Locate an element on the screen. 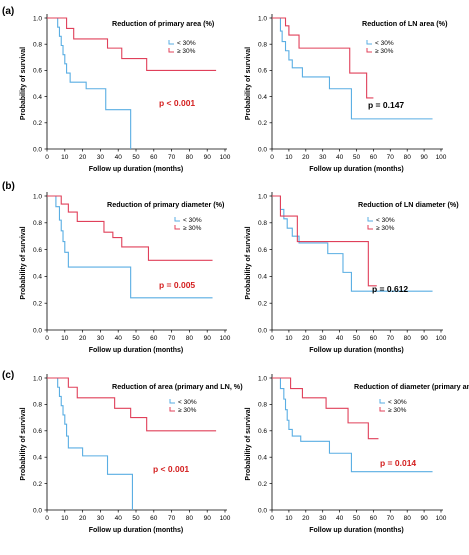  chart-title: Reduction of primary area (%) is located at coordinates (163, 23).